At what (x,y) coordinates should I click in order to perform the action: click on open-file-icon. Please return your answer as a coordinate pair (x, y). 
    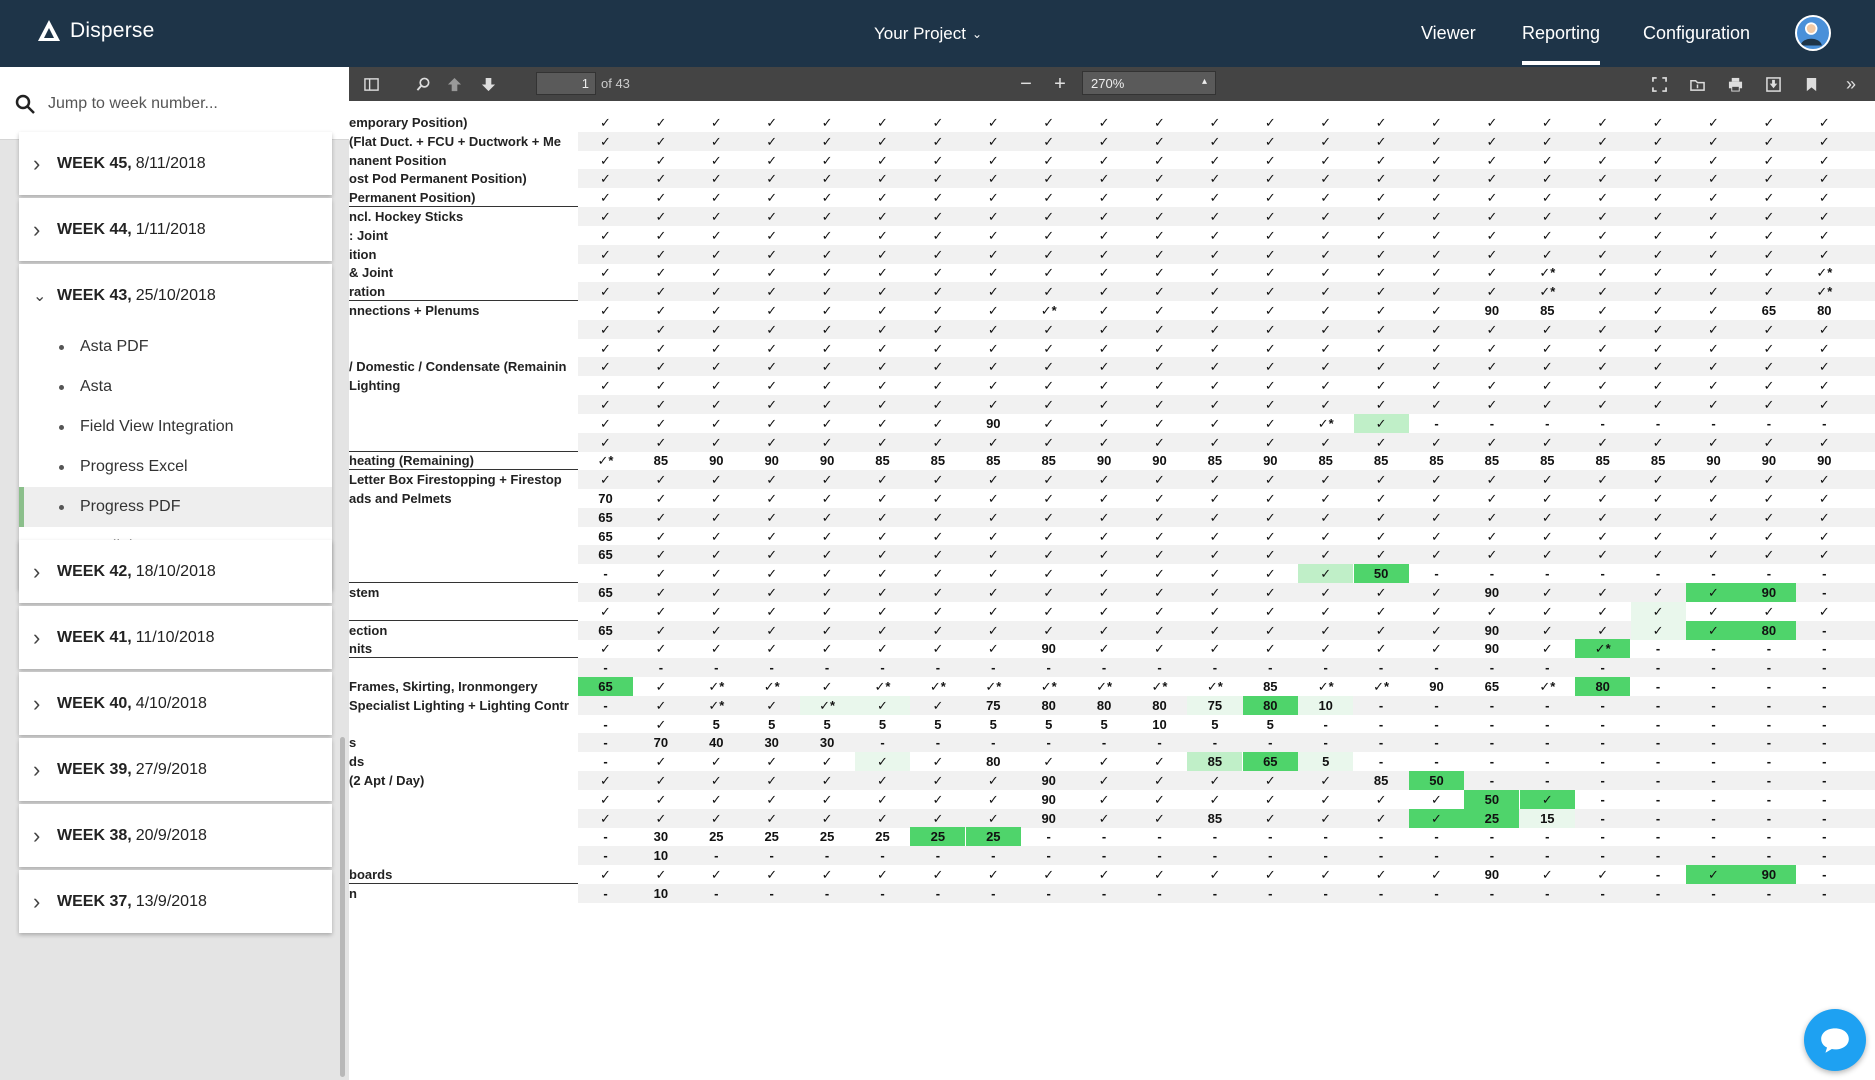
    Looking at the image, I should click on (1697, 84).